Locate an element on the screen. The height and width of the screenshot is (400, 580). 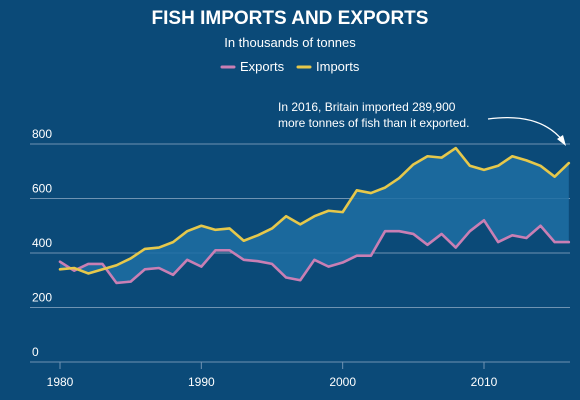
y-tick-label: 0 is located at coordinates (35, 352).